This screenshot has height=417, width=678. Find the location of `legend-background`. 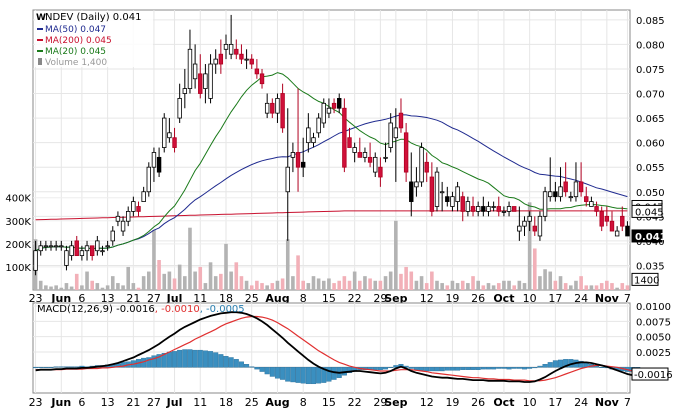

legend-background is located at coordinates (94, 39).